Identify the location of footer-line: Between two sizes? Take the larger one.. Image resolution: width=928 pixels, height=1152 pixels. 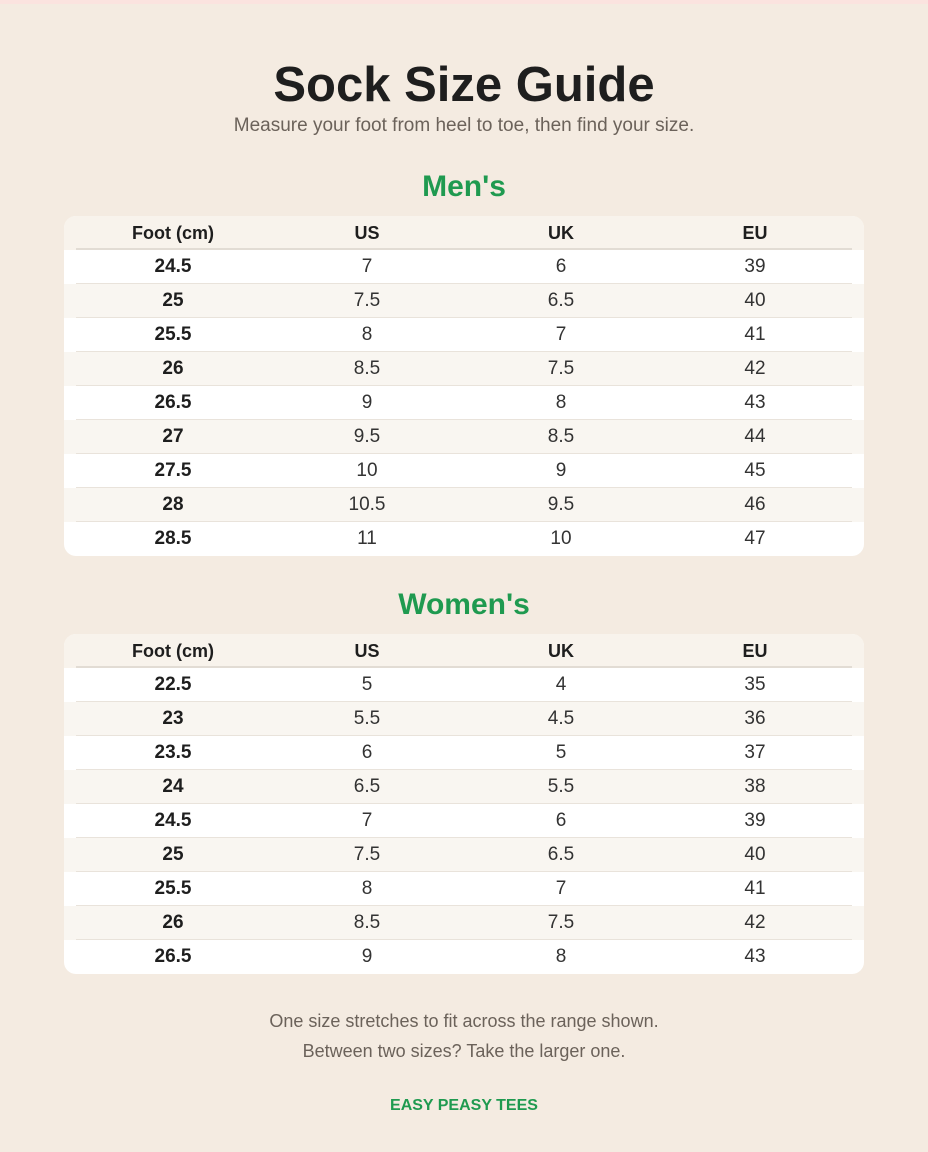
(464, 1051).